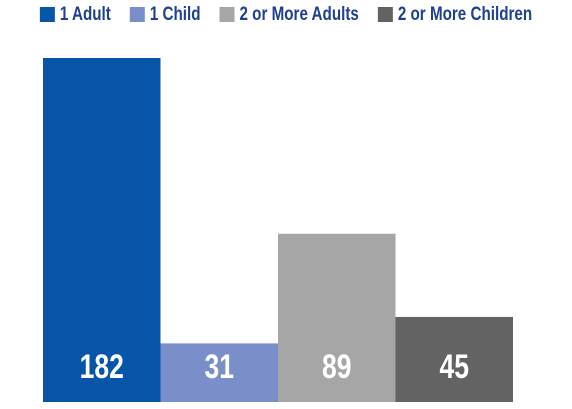 This screenshot has width=572, height=409. What do you see at coordinates (337, 367) in the screenshot?
I see `value-label-2-or-more-adults: 89` at bounding box center [337, 367].